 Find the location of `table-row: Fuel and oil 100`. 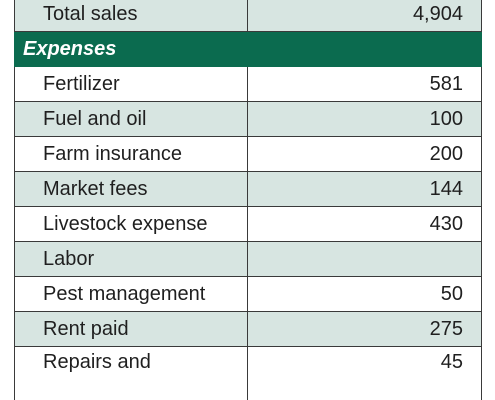

table-row: Fuel and oil 100 is located at coordinates (248, 119).